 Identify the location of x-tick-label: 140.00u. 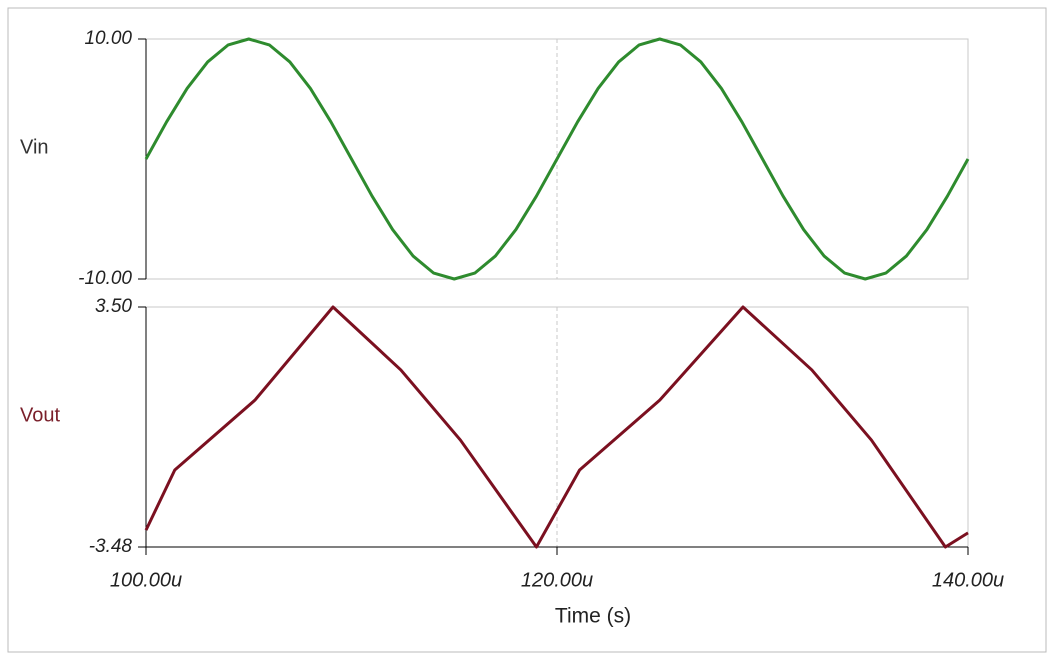
(968, 580).